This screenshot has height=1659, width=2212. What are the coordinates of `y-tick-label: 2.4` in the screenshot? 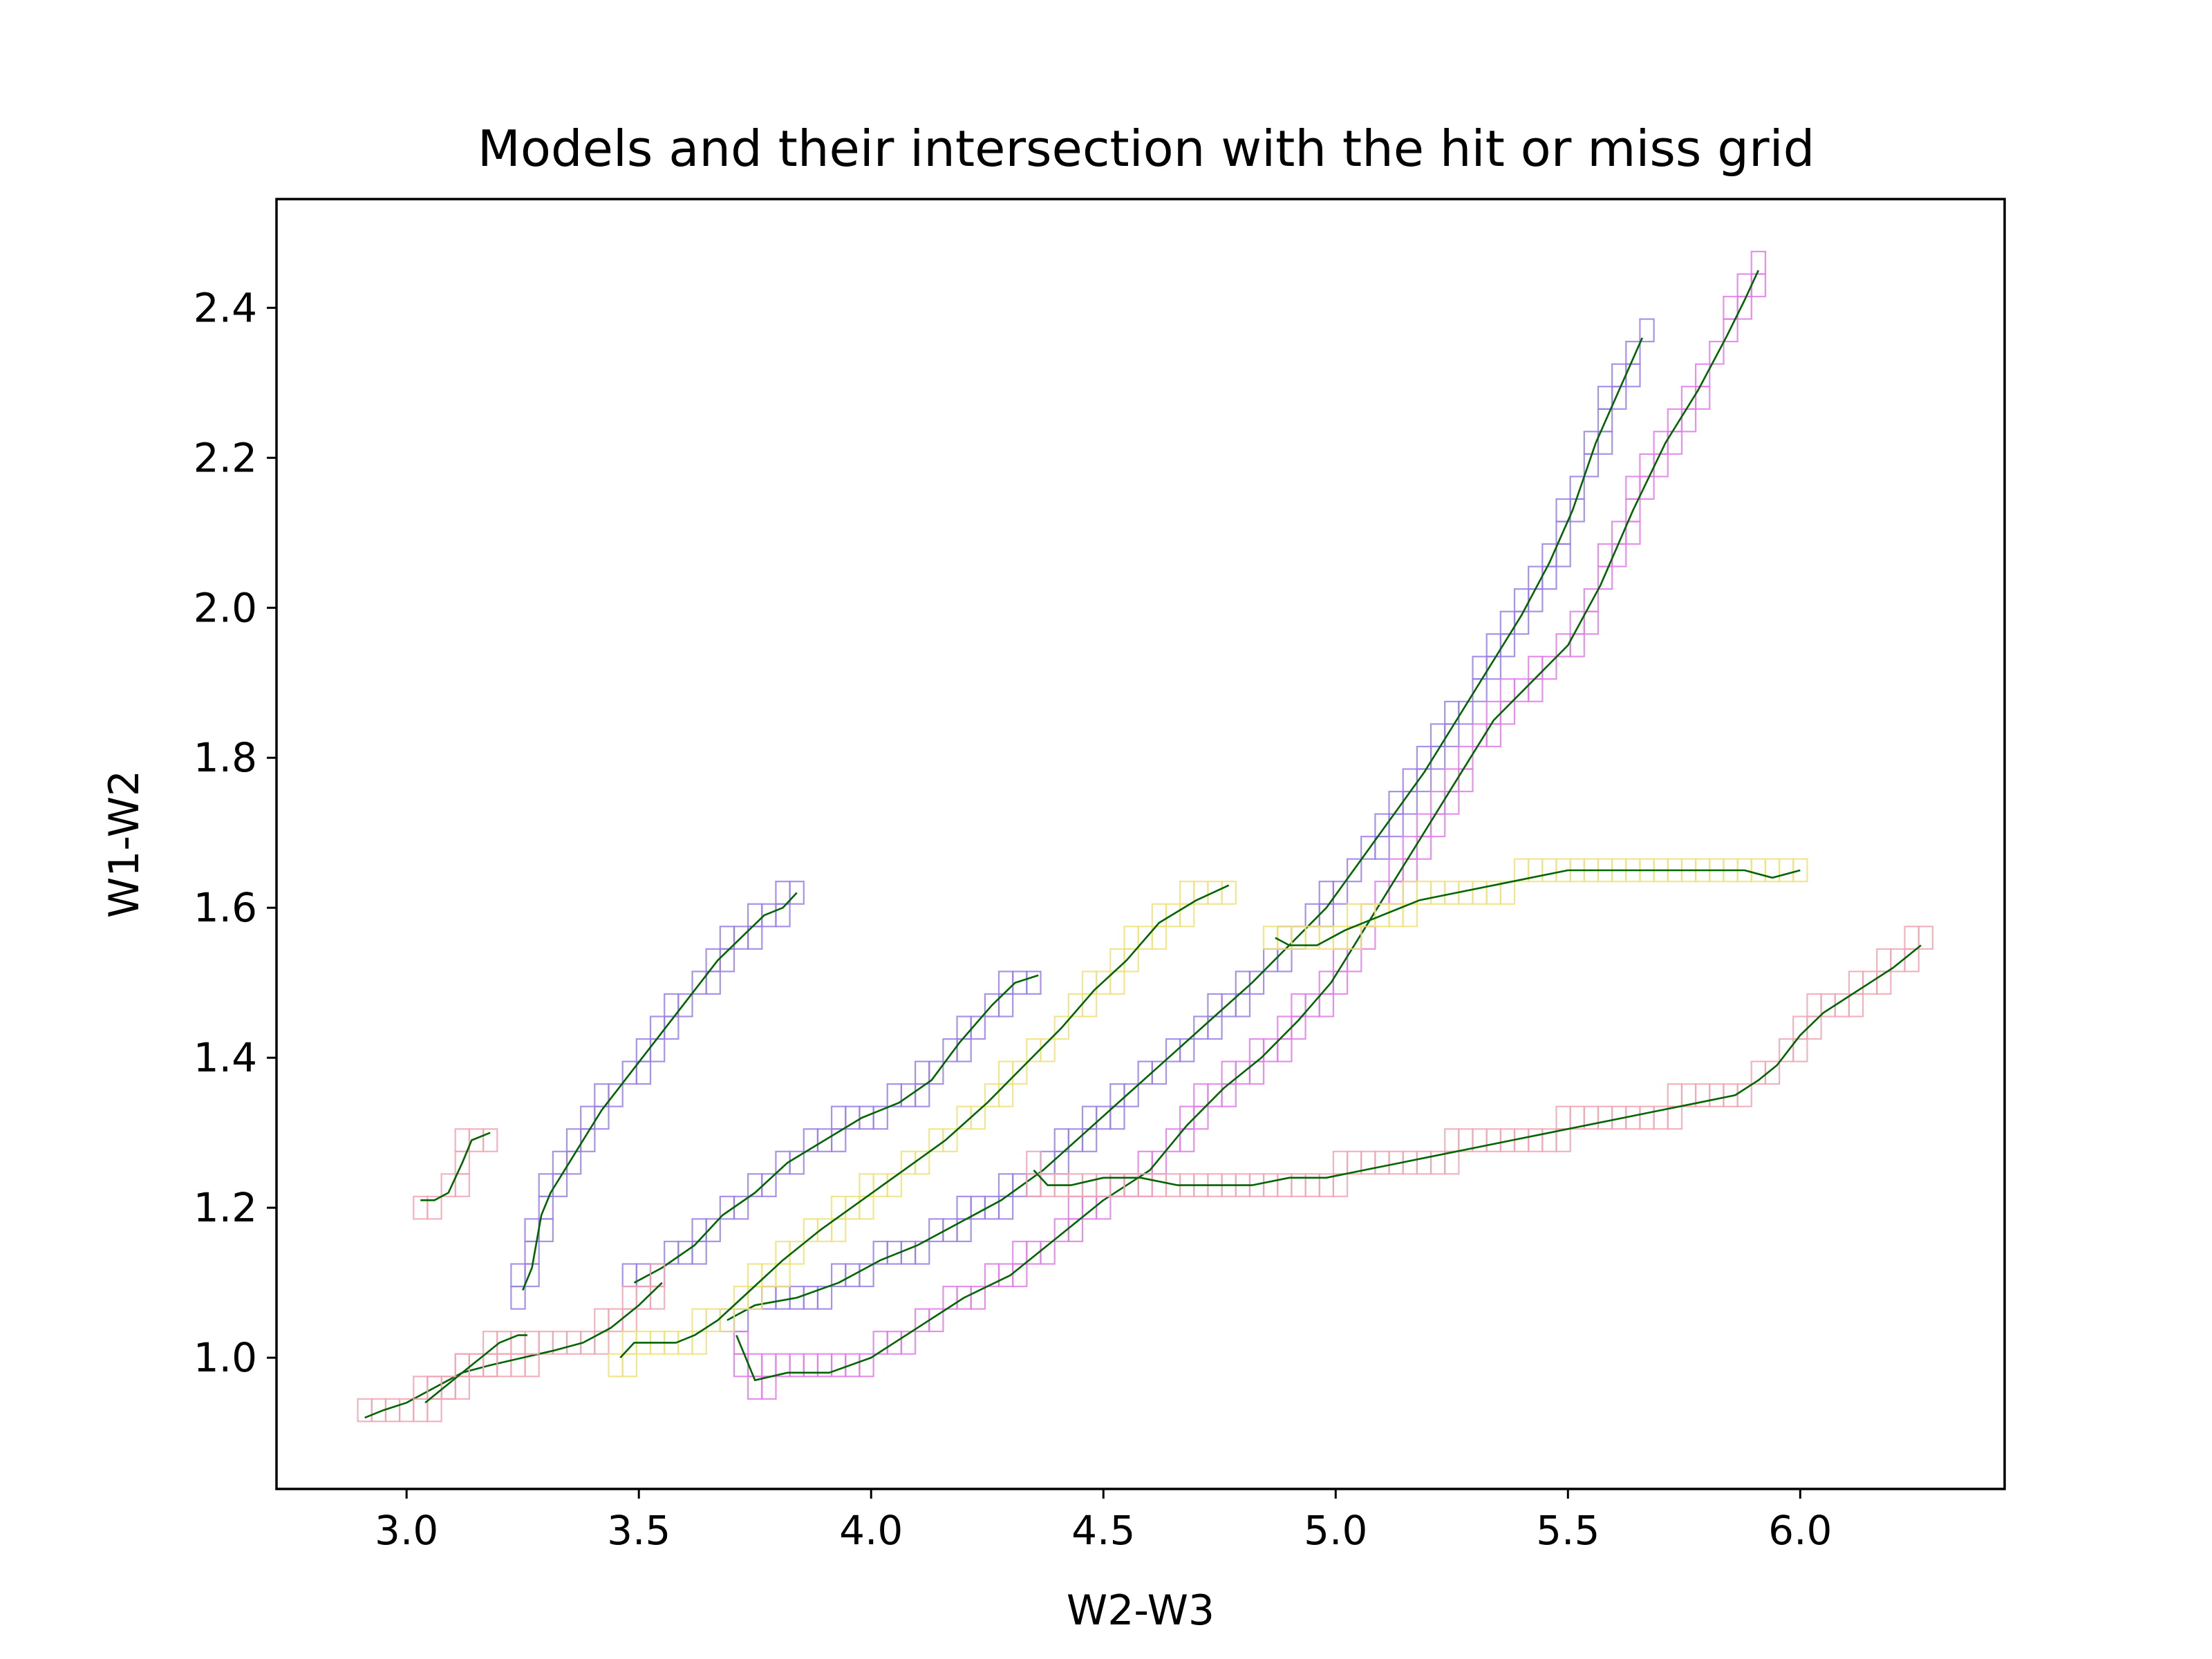 It's located at (225, 307).